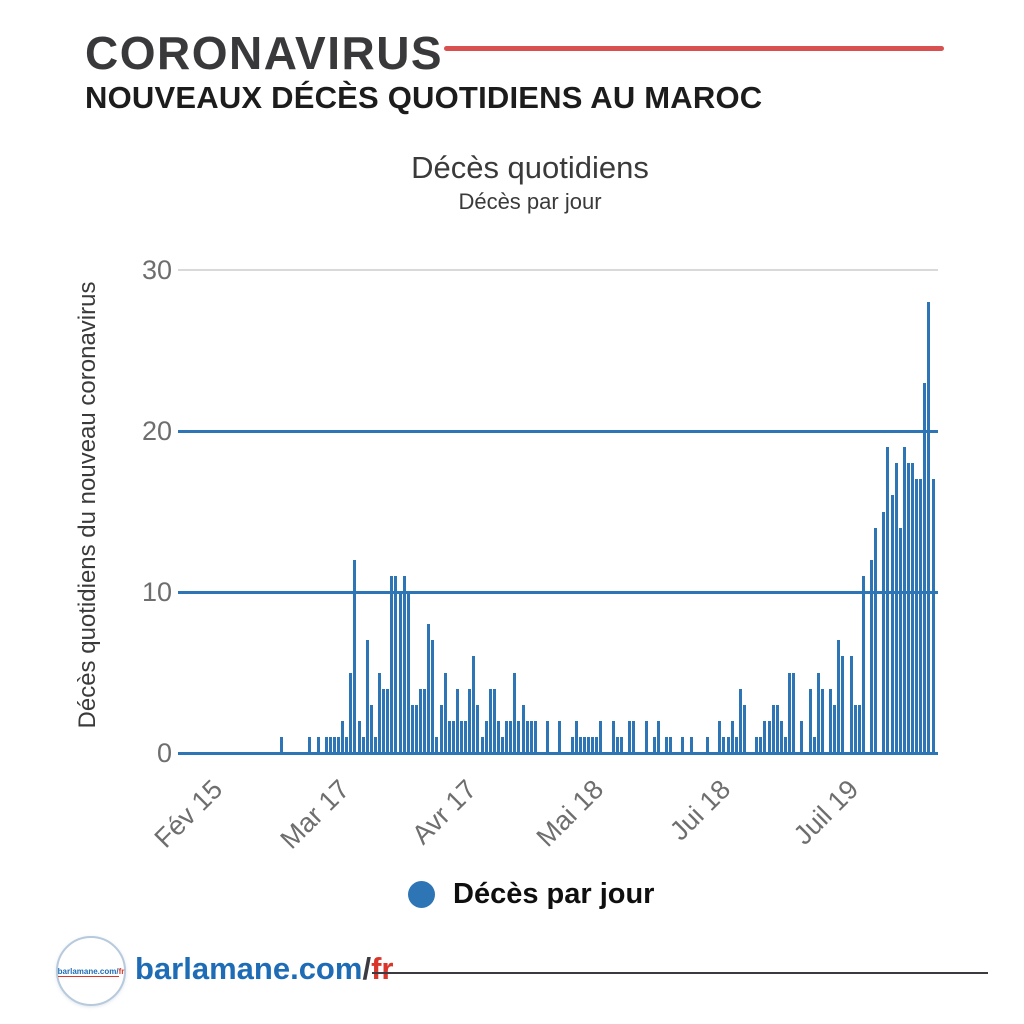 The height and width of the screenshot is (1024, 1024). Describe the element at coordinates (156, 270) in the screenshot. I see `y-tick-label: 30` at that location.